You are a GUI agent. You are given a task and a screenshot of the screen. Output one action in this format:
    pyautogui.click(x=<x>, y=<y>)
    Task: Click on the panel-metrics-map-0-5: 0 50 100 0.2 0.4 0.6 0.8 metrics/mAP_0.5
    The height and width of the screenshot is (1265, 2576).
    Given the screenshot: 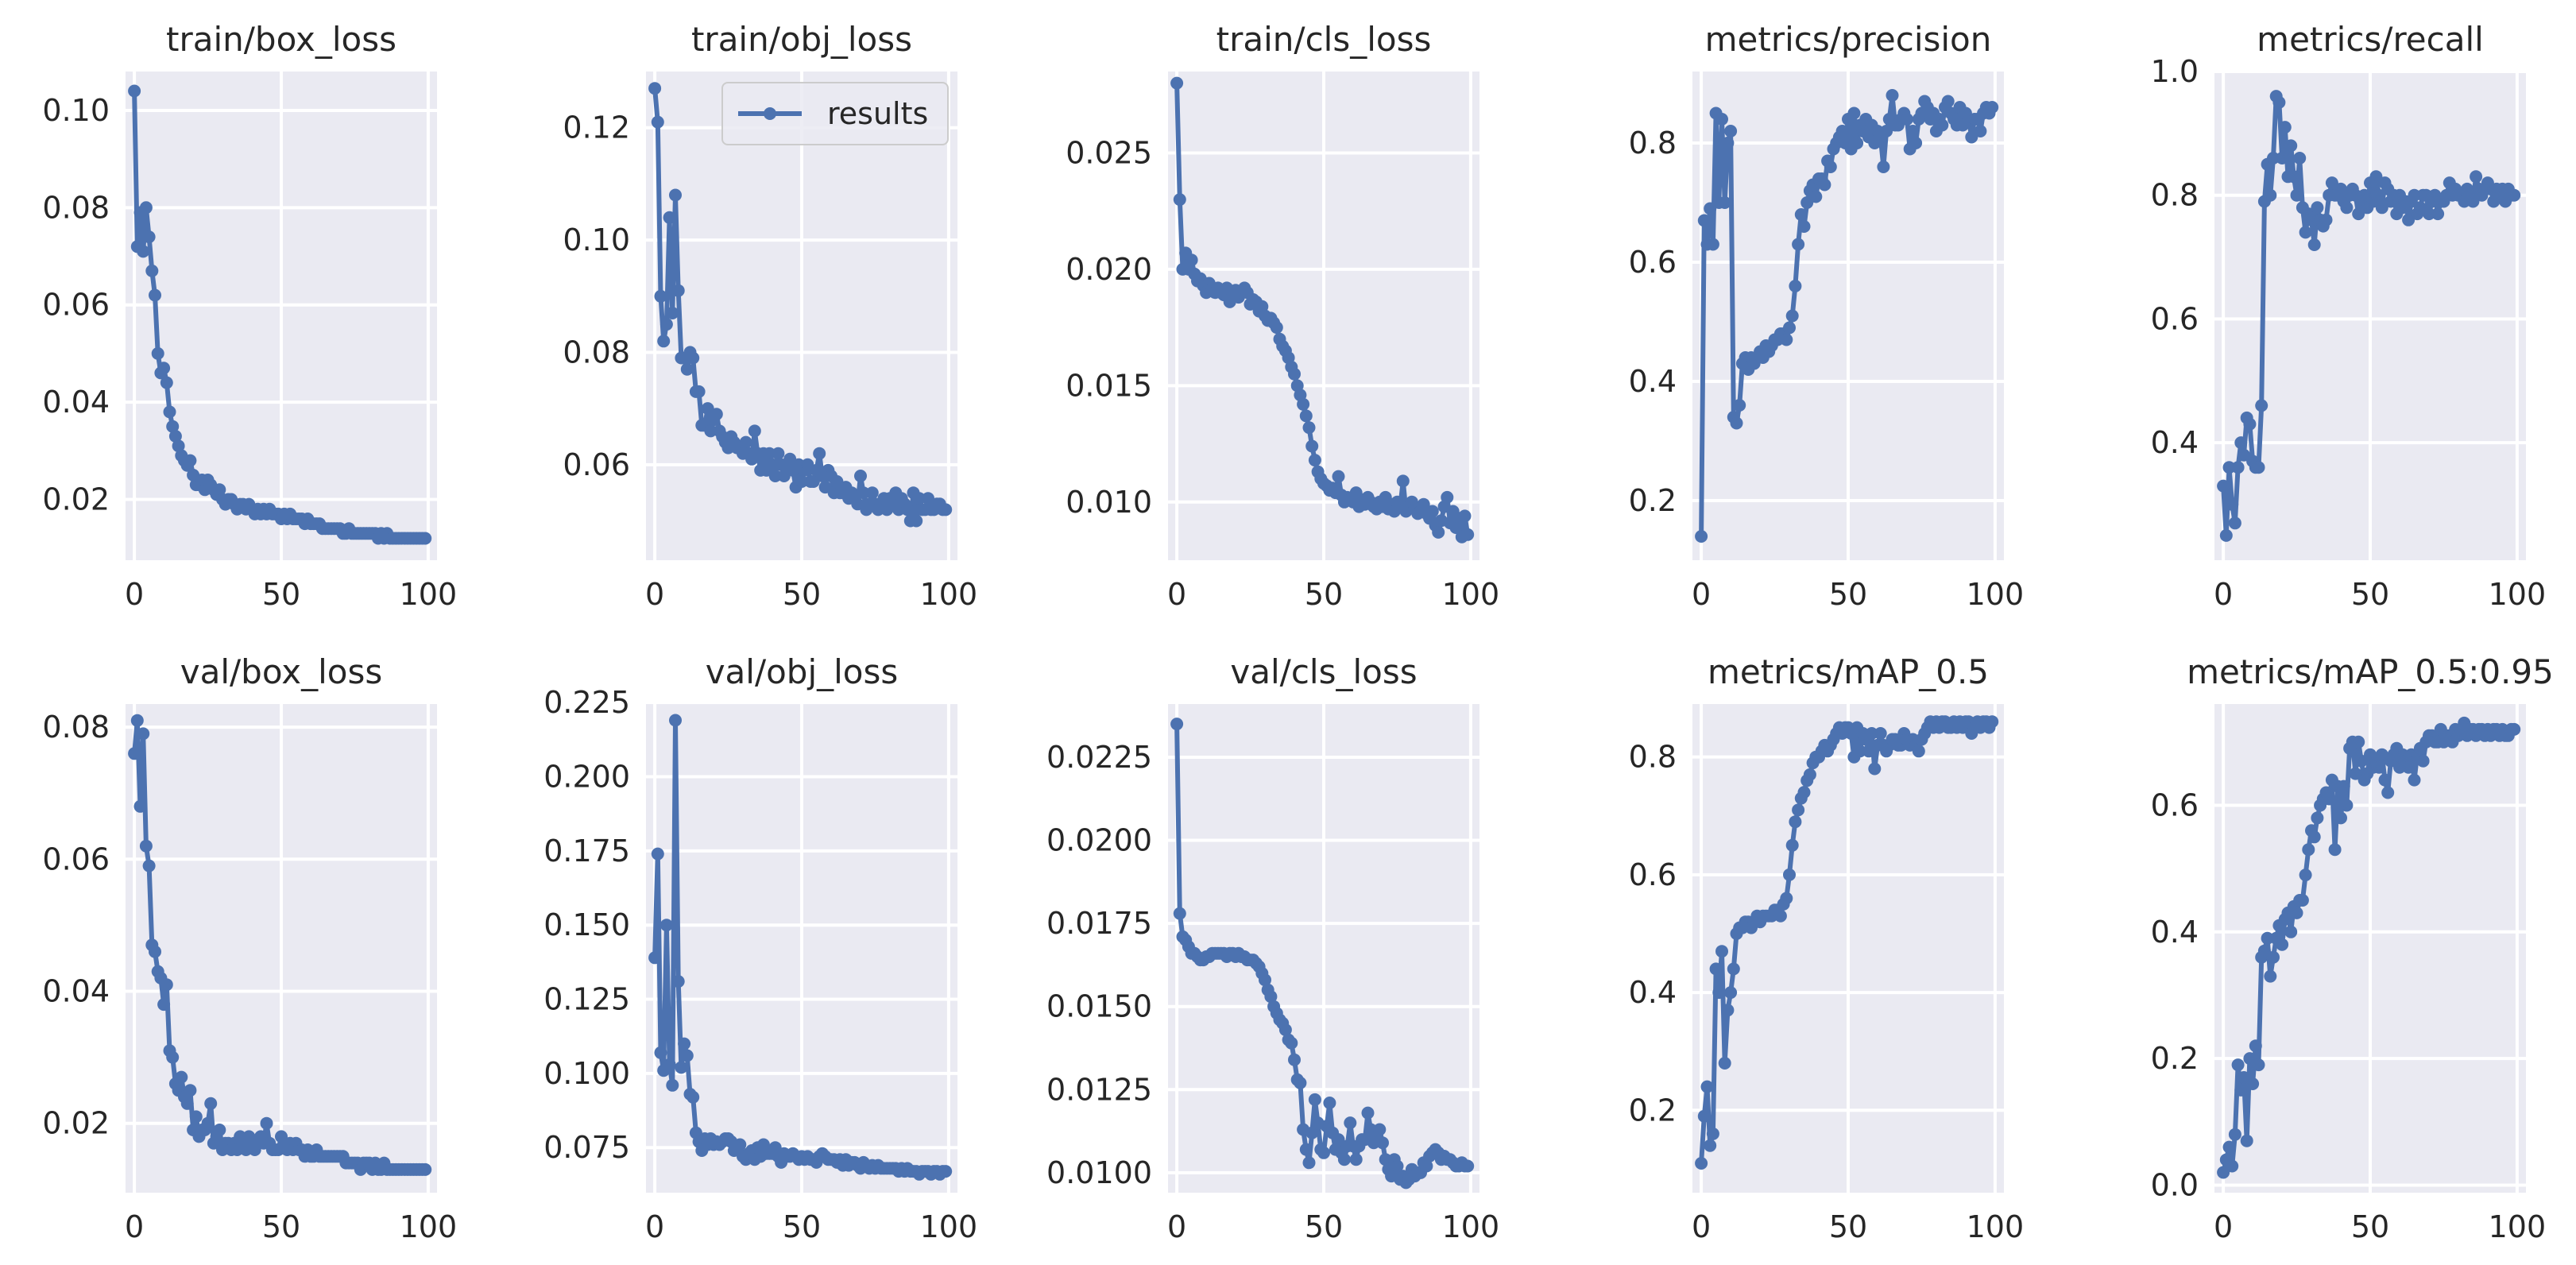 What is the action you would take?
    pyautogui.click(x=1827, y=948)
    